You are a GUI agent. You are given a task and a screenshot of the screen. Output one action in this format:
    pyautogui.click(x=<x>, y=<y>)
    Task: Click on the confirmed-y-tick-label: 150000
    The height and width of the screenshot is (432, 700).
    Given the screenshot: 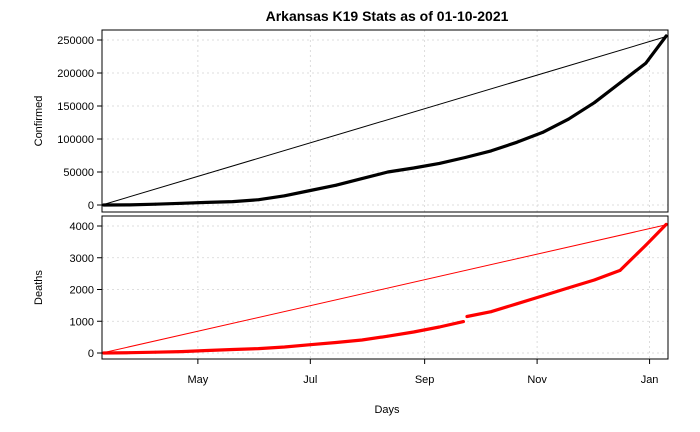 What is the action you would take?
    pyautogui.click(x=75, y=107)
    